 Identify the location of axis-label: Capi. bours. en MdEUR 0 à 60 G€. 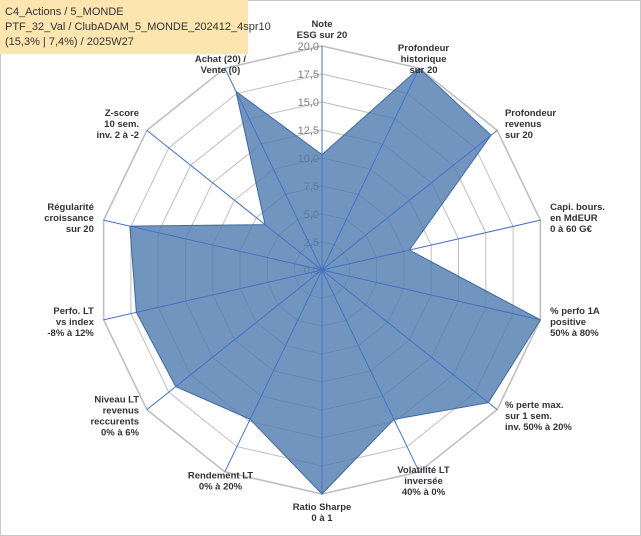
(577, 218).